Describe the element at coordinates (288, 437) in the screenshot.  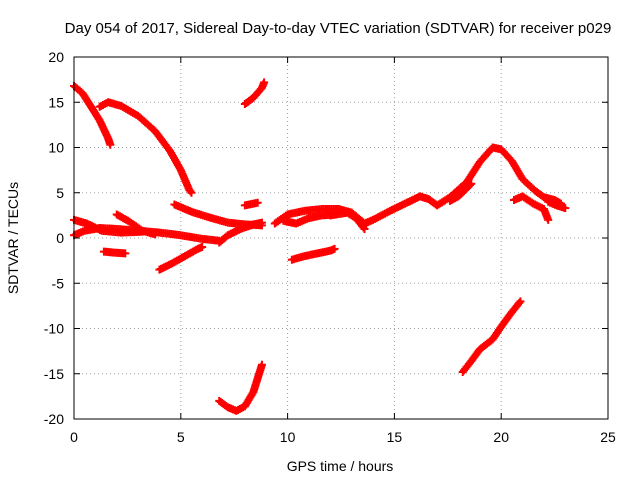
I see `x-tick-label: 10` at that location.